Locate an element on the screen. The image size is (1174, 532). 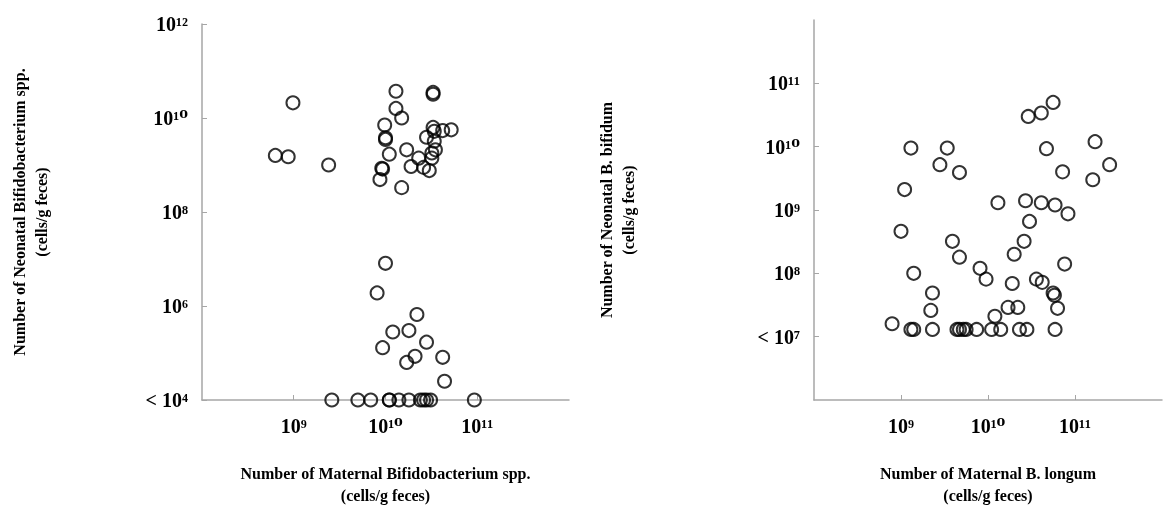
y-axis-title: Number of Neonatal B. bifidum (cells/g feces) is located at coordinates (617, 210).